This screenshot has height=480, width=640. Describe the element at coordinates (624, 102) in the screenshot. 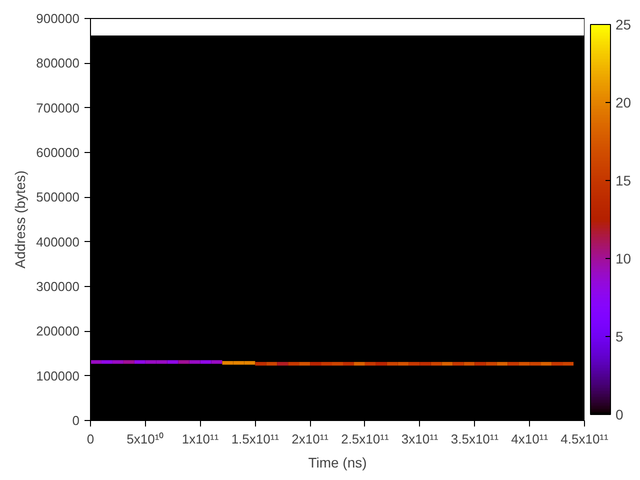

I see `color-bar-label: 20` at that location.